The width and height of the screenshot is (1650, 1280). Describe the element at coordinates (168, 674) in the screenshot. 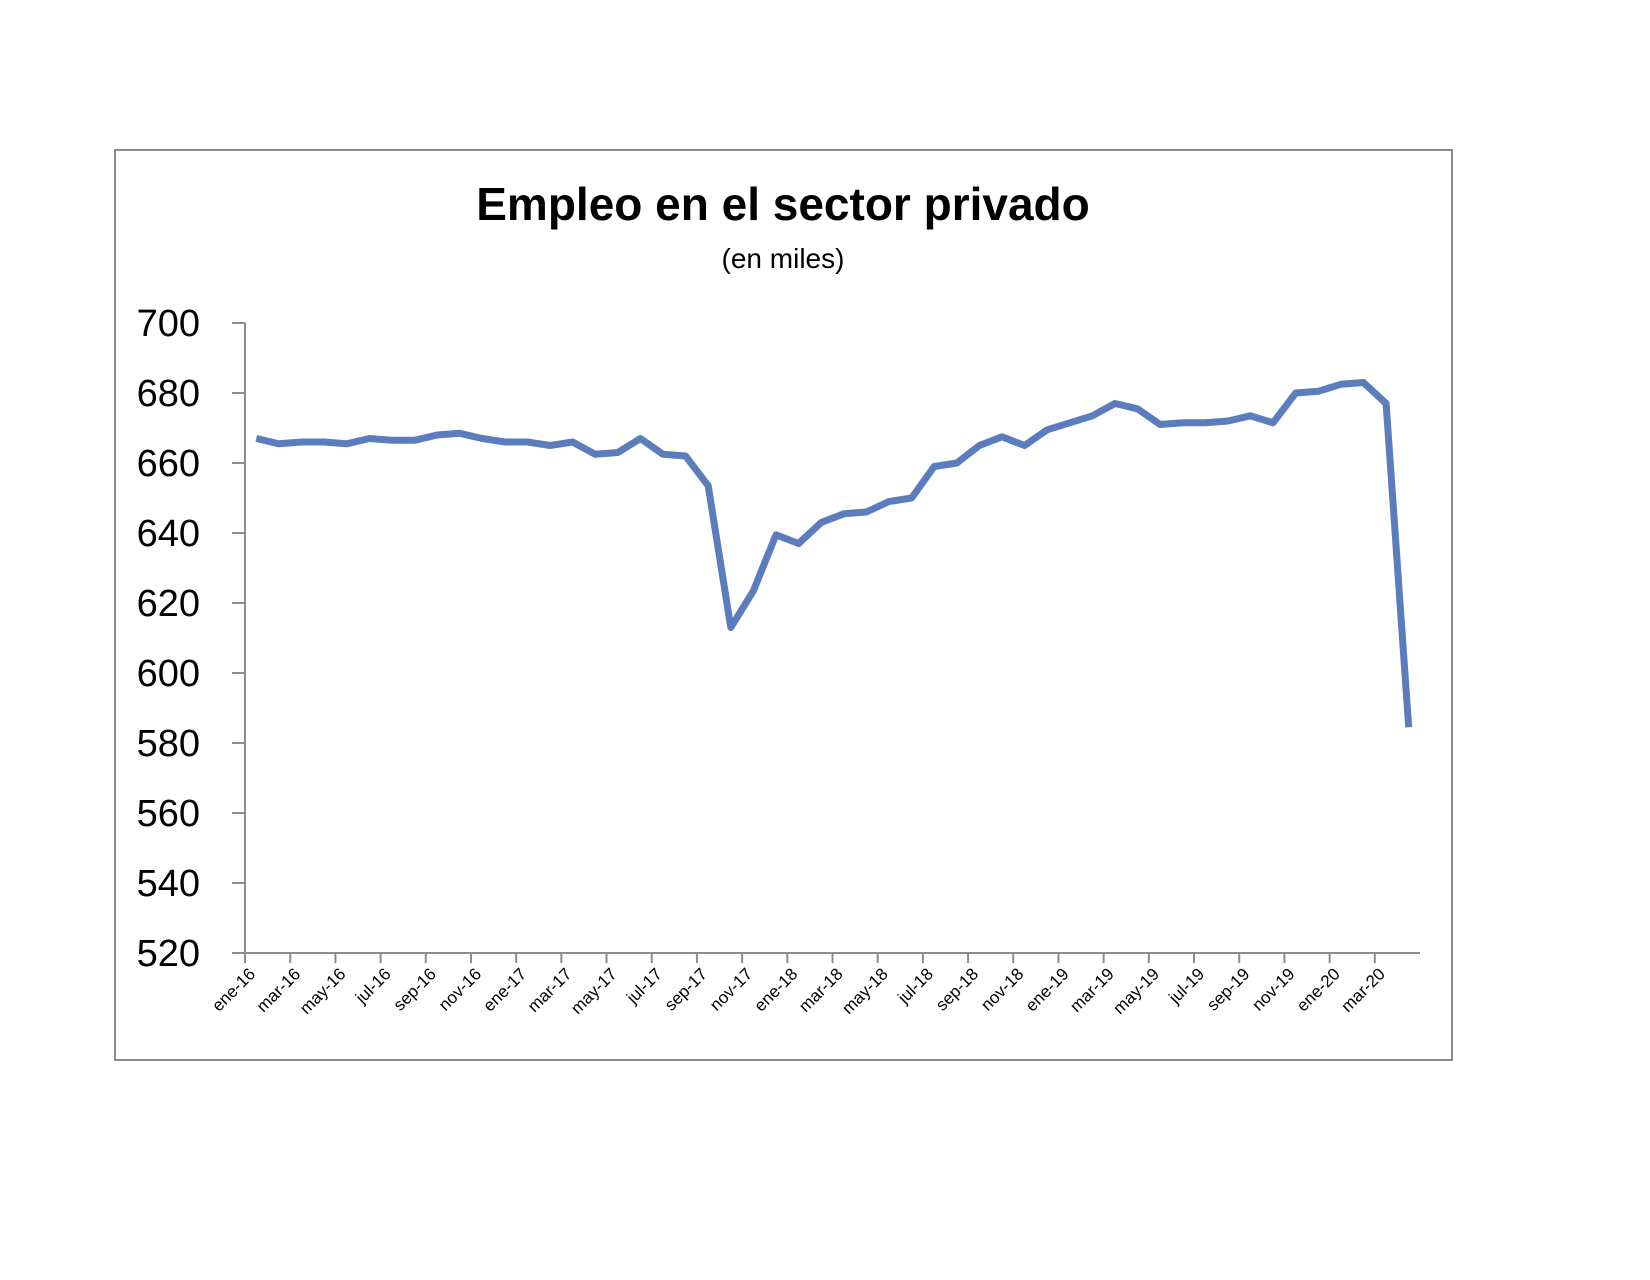

I see `y-tick-label: 600` at that location.